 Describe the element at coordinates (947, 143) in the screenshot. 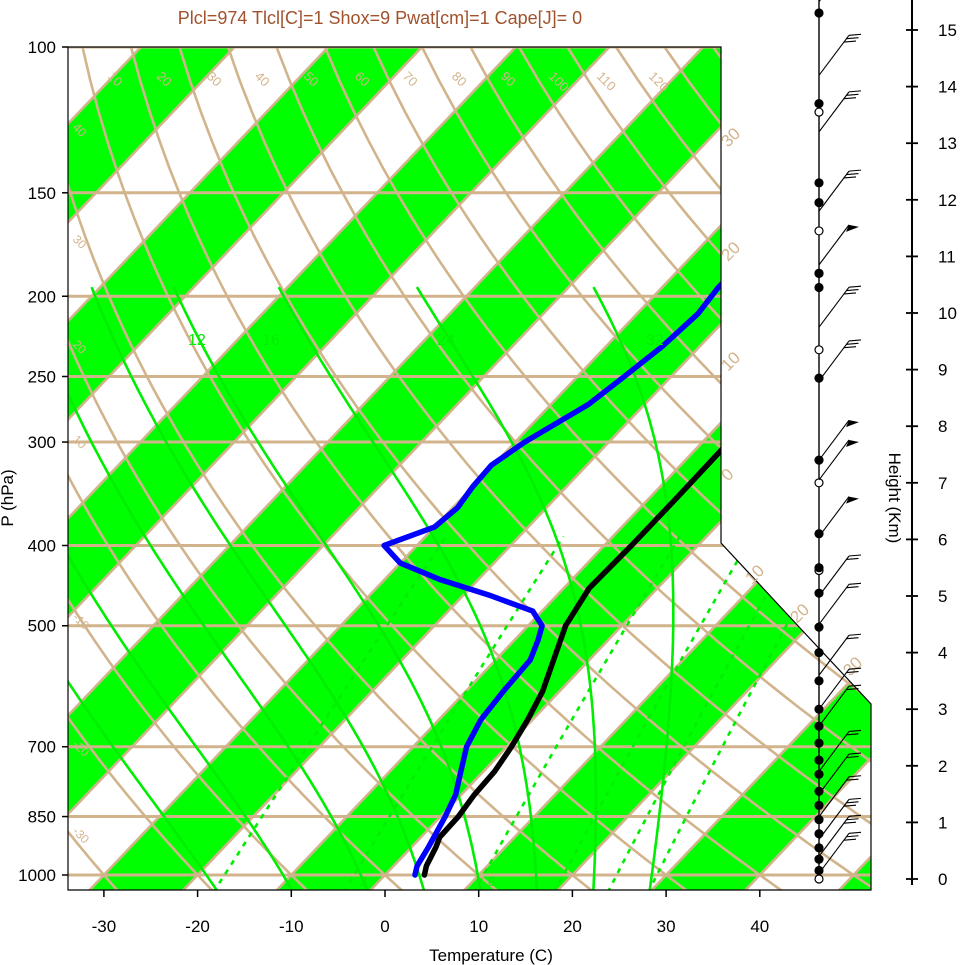

I see `height-tick-label: 13` at that location.